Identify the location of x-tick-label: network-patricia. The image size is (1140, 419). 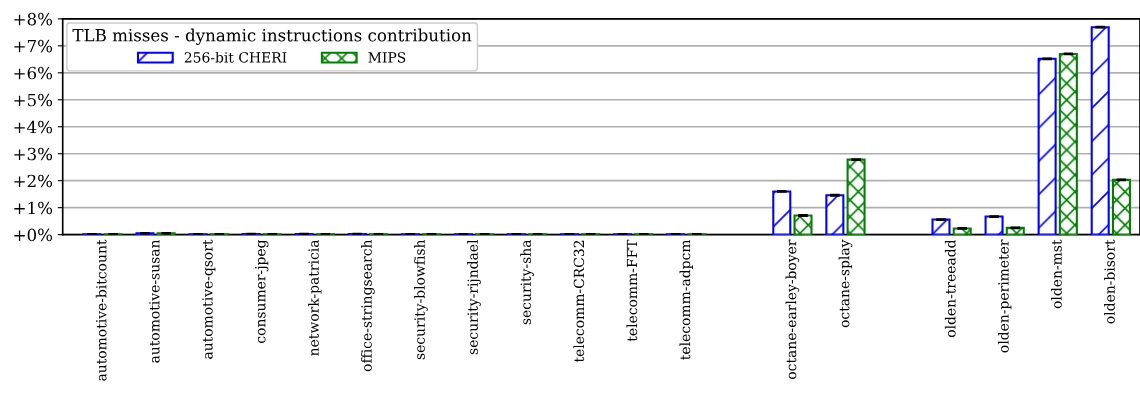
(315, 297).